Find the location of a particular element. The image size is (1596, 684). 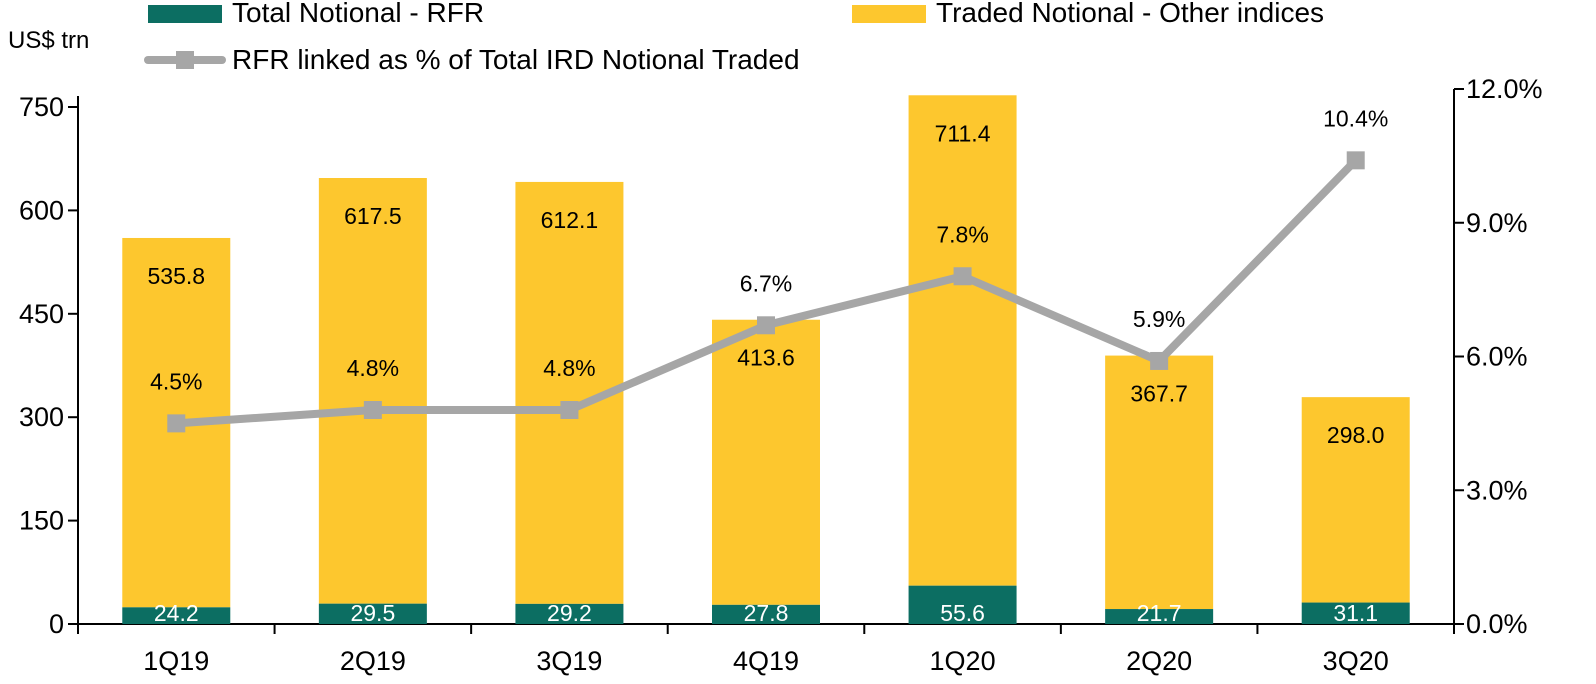

legend-label-other: Traded Notional - Other indices is located at coordinates (1130, 14).